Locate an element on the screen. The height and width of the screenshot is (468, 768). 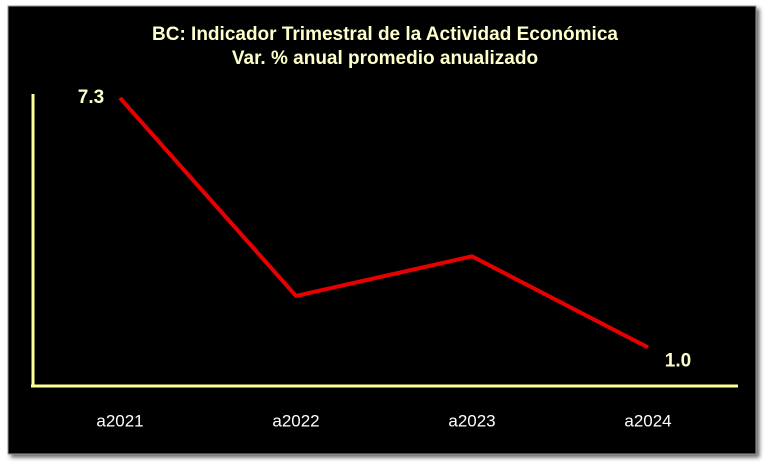
data-label: 1.0 is located at coordinates (678, 360).